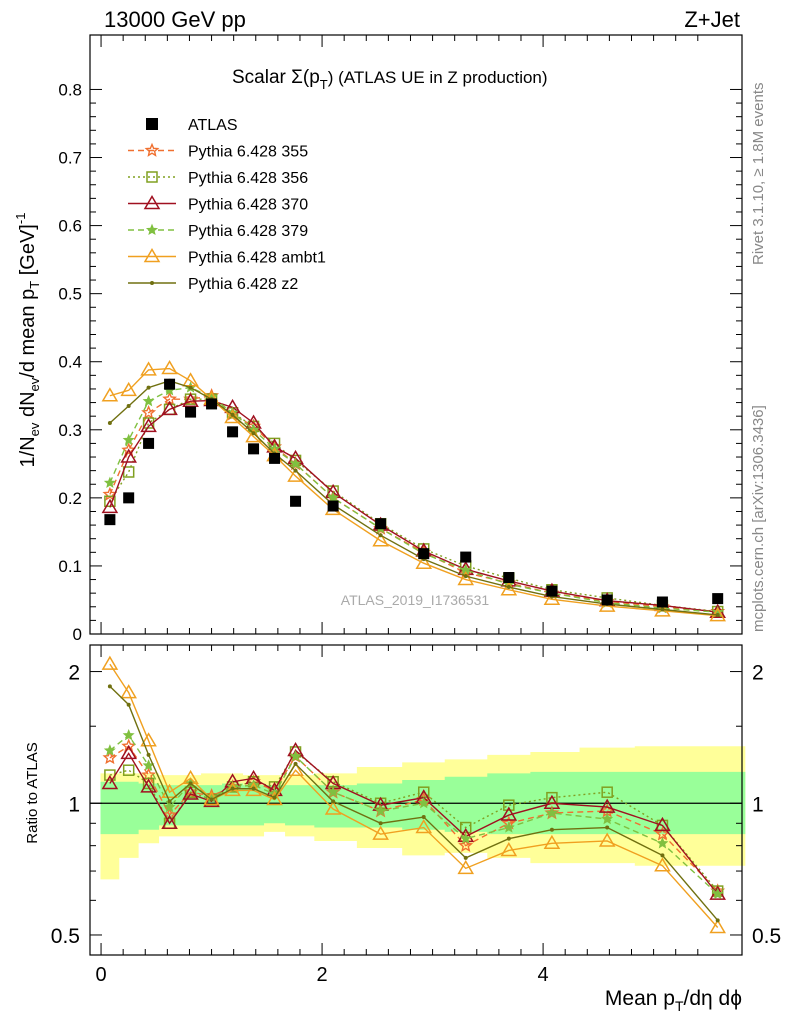  Describe the element at coordinates (27, 340) in the screenshot. I see `ylabel-main: 1/Nev dNev/d mean pT [GeV]-1` at that location.